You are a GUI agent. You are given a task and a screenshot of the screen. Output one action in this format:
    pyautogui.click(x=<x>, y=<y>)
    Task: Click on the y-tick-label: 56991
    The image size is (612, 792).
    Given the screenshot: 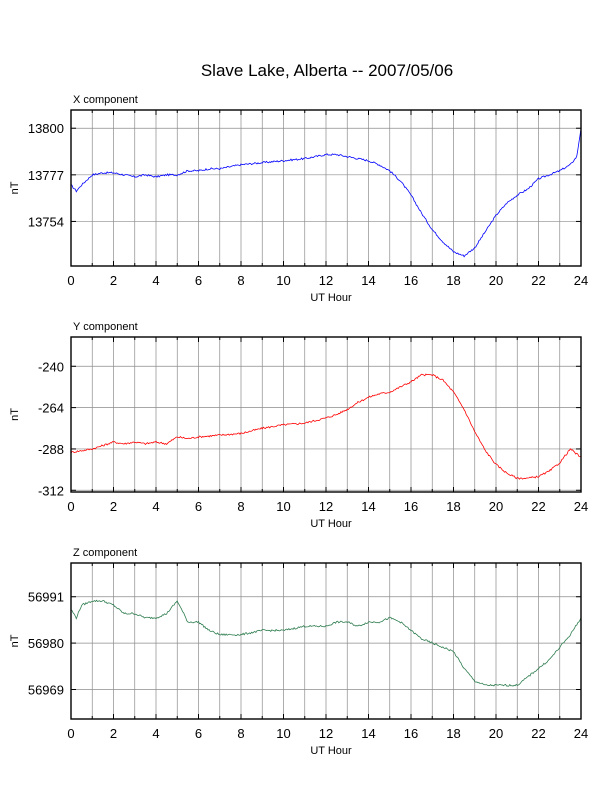 What is the action you would take?
    pyautogui.click(x=46, y=597)
    